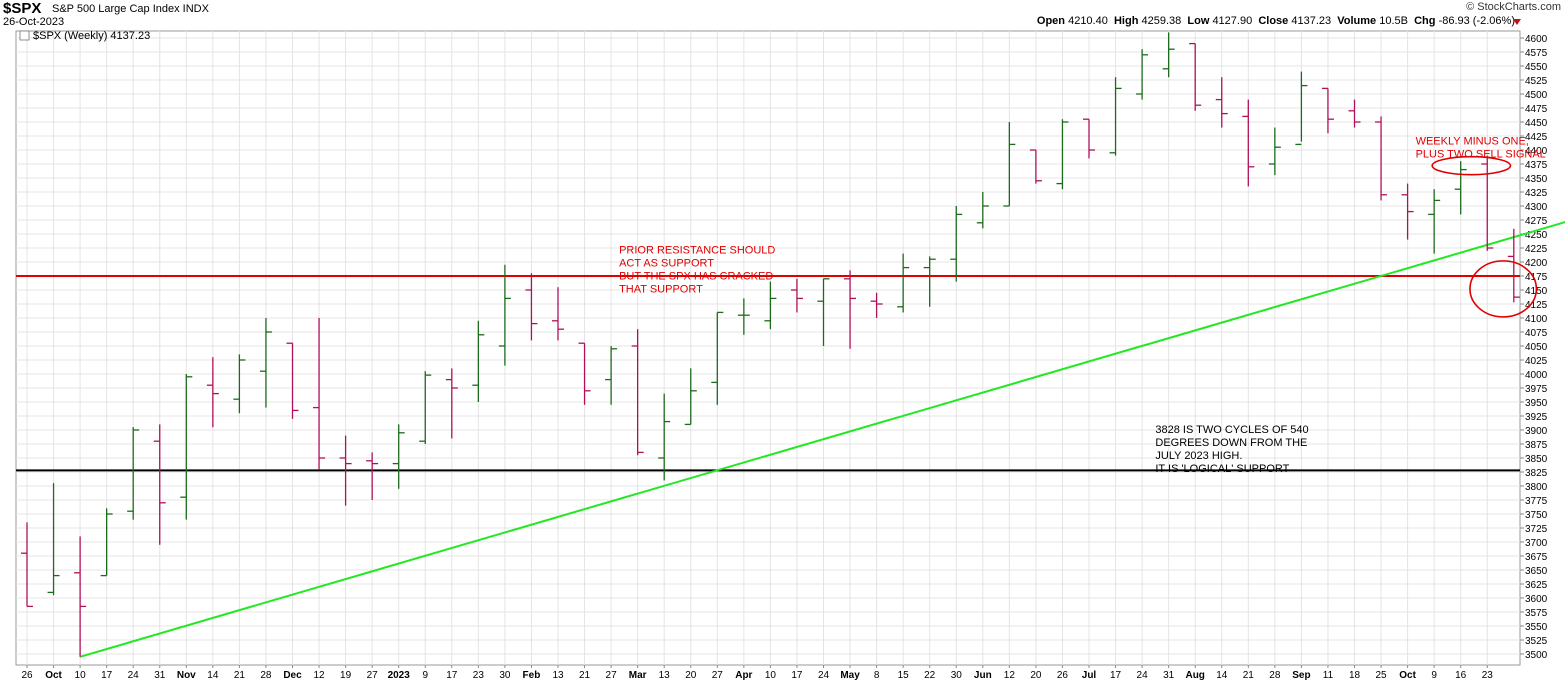  Describe the element at coordinates (585, 675) in the screenshot. I see `x-tick-label: 21` at that location.